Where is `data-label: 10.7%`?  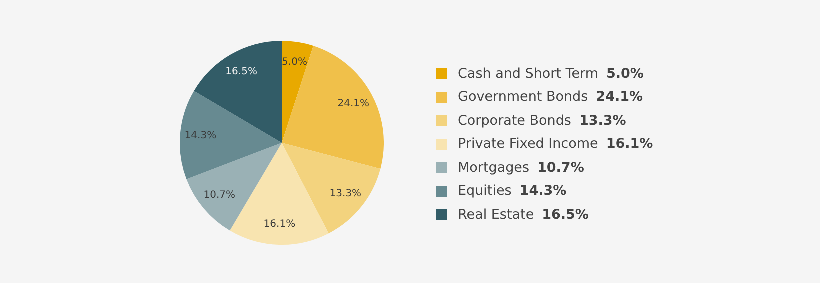
data-label: 10.7% is located at coordinates (220, 196).